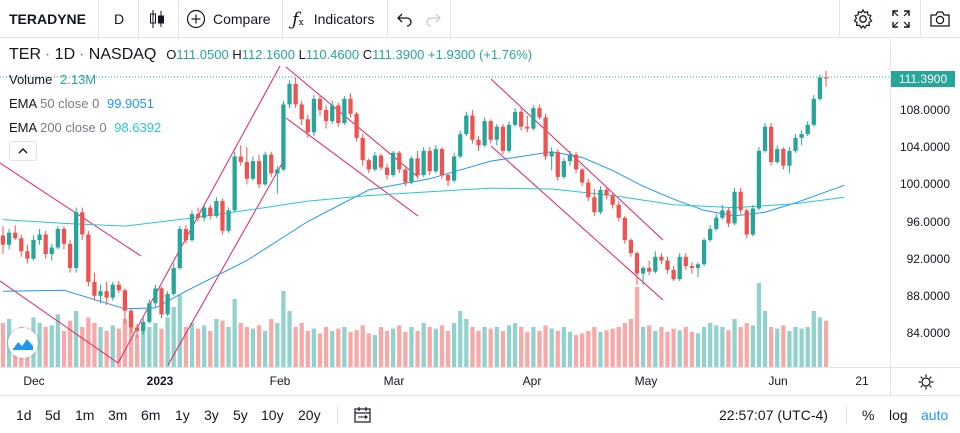  I want to click on undo-button, so click(405, 19).